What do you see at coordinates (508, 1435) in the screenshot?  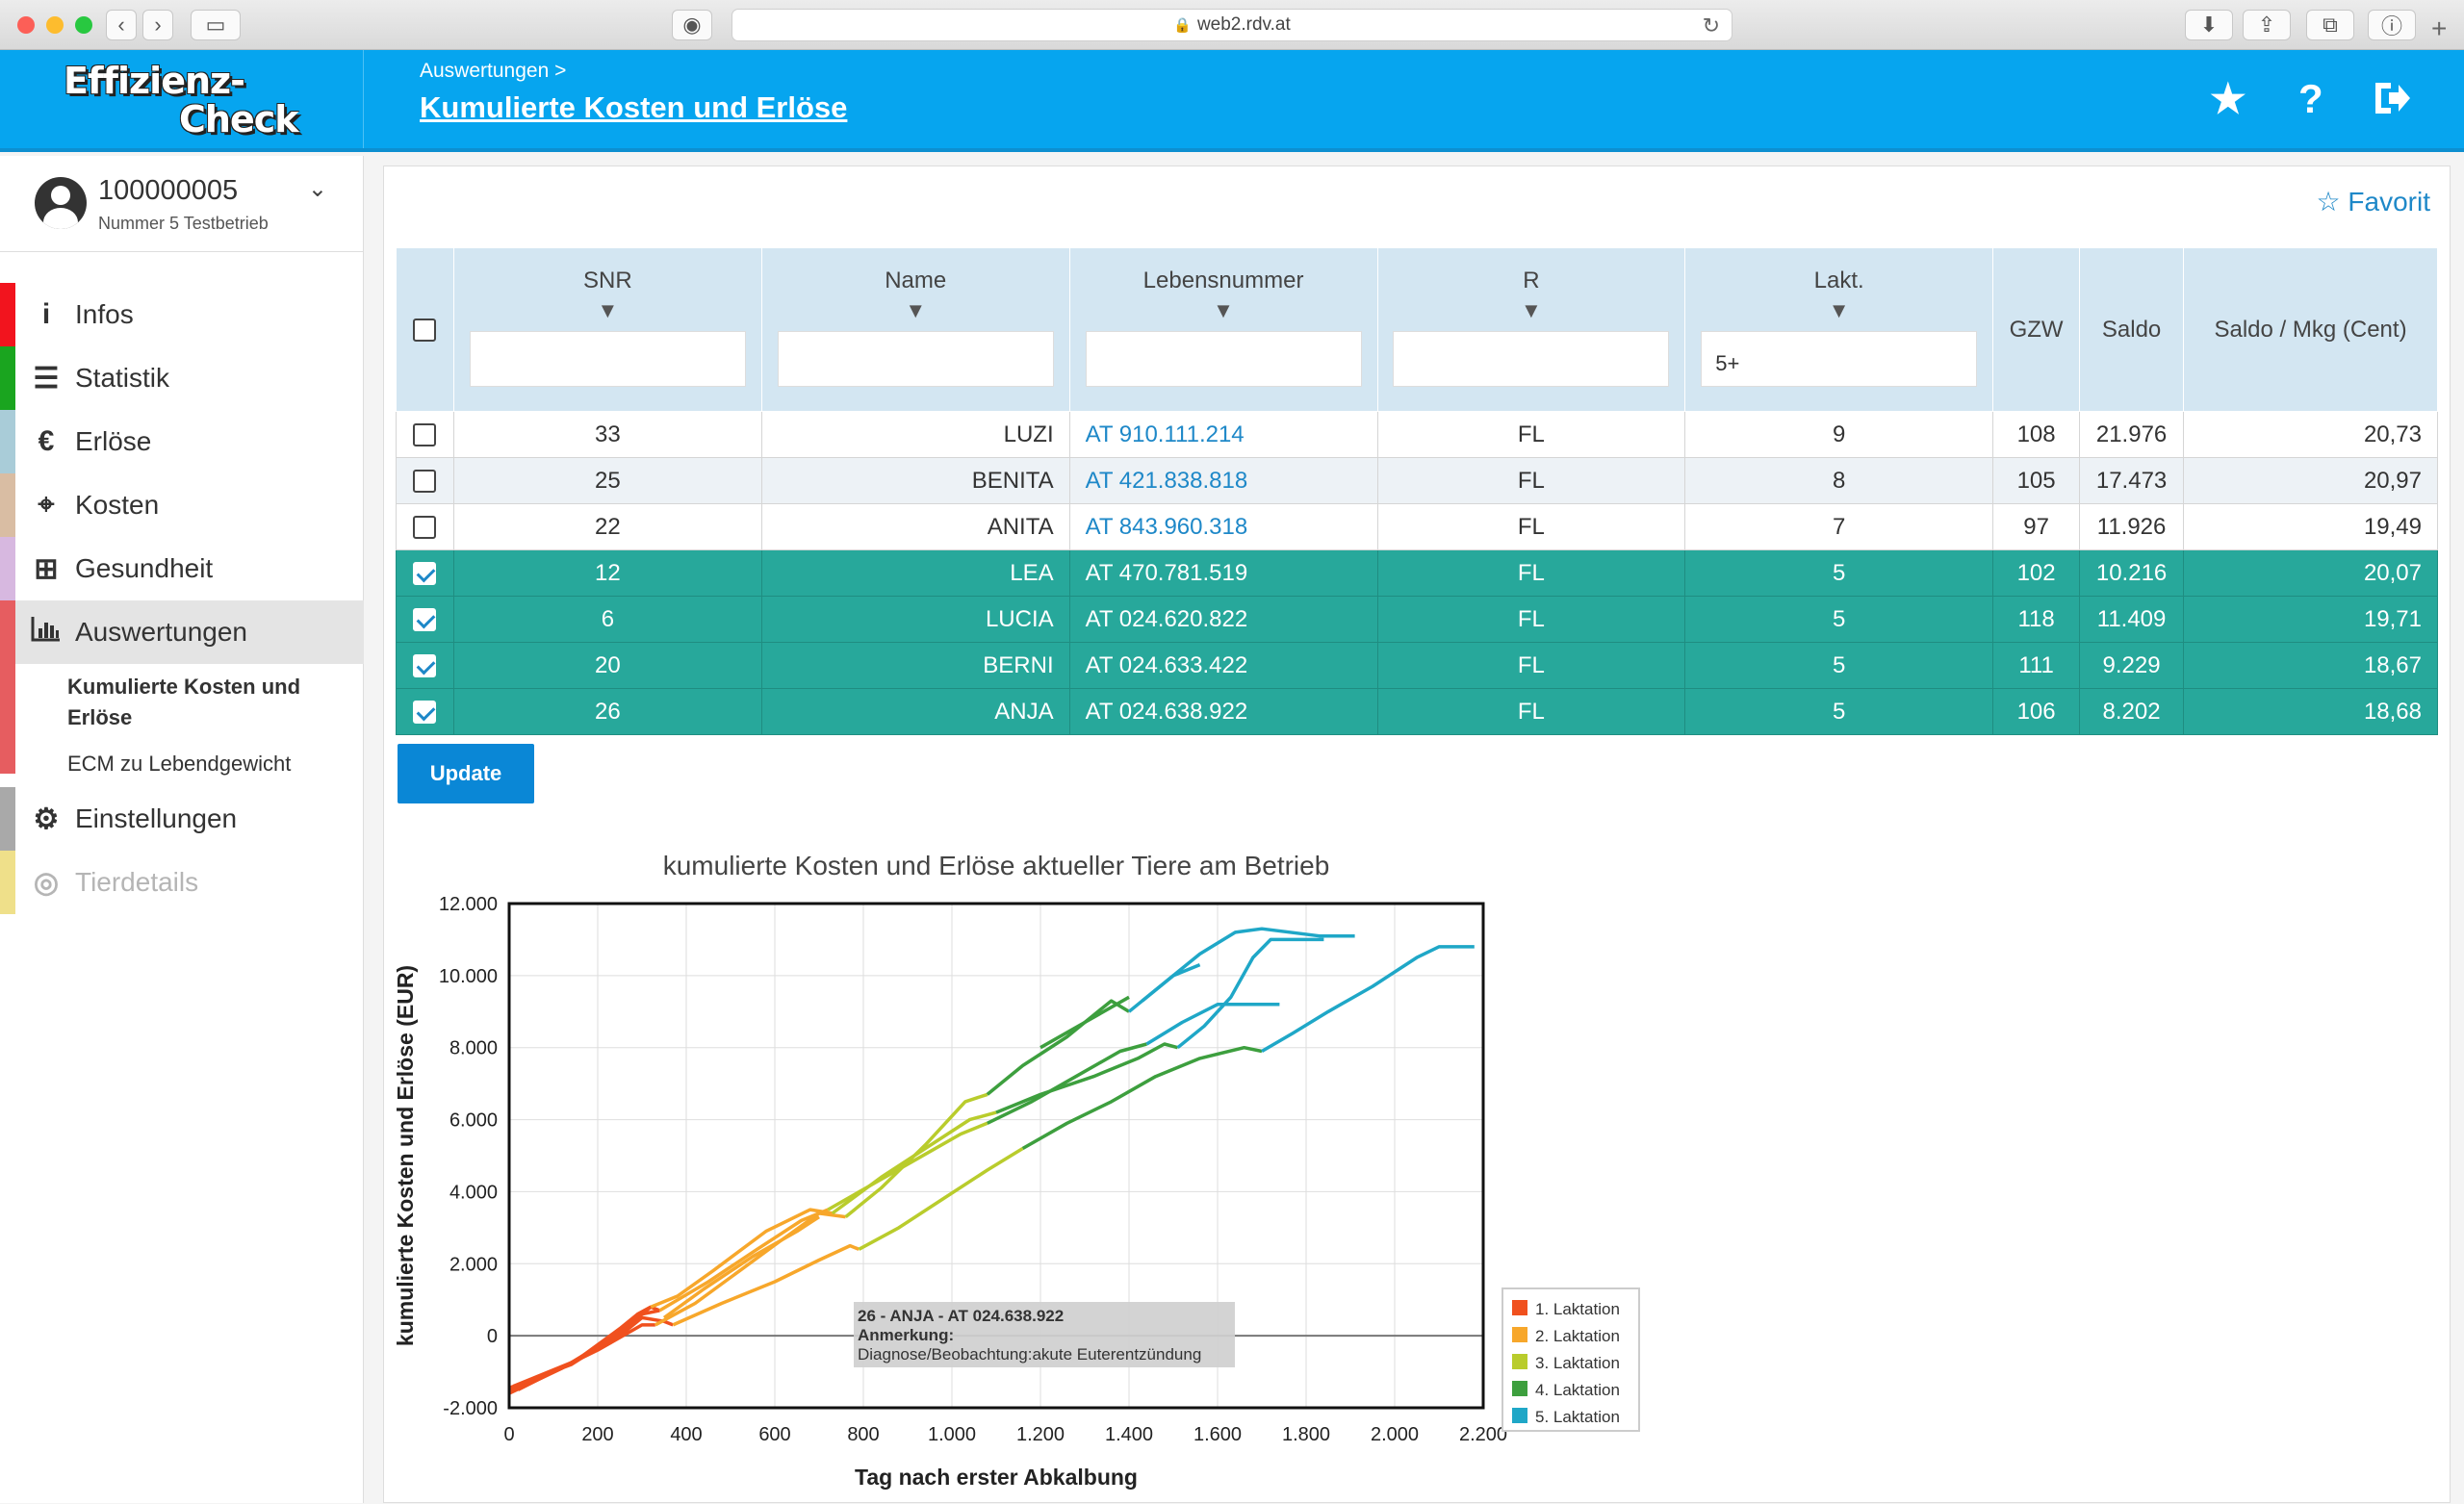 I see `x-tick-label: 0` at bounding box center [508, 1435].